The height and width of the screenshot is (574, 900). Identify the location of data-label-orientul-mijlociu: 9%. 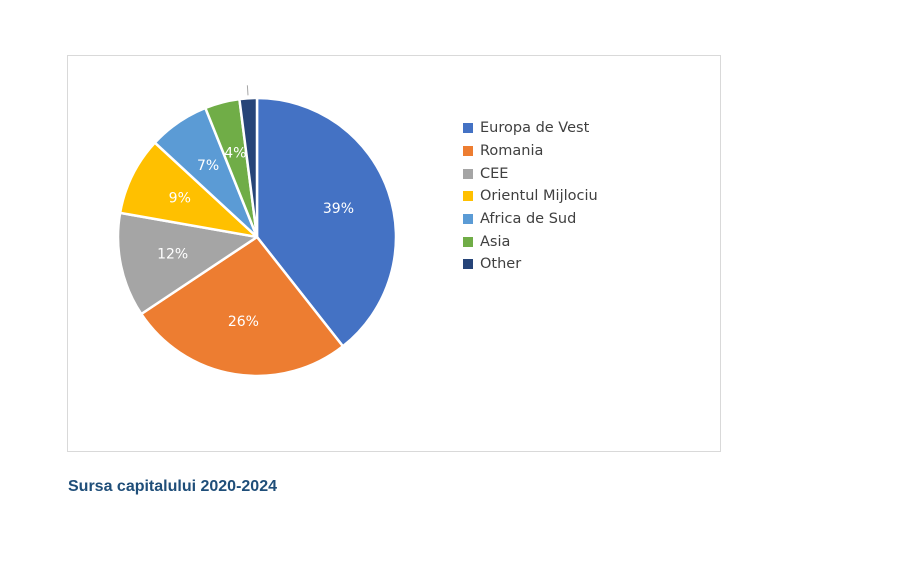
(180, 199).